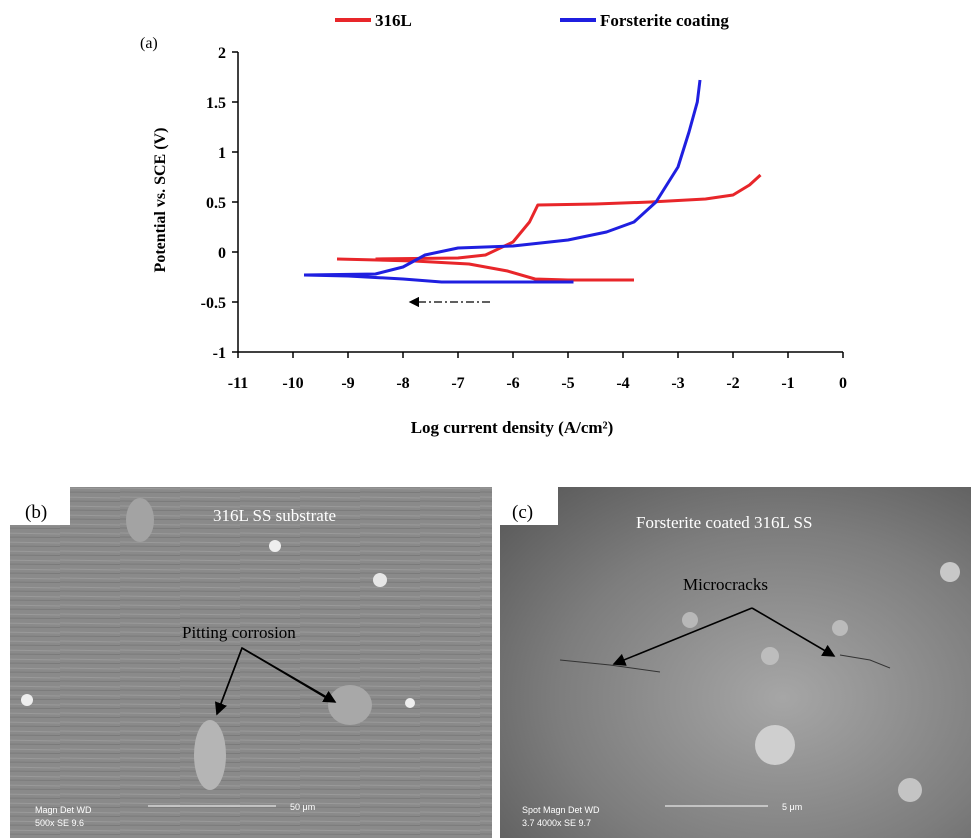  What do you see at coordinates (219, 353) in the screenshot?
I see `y-tick-label: -1` at bounding box center [219, 353].